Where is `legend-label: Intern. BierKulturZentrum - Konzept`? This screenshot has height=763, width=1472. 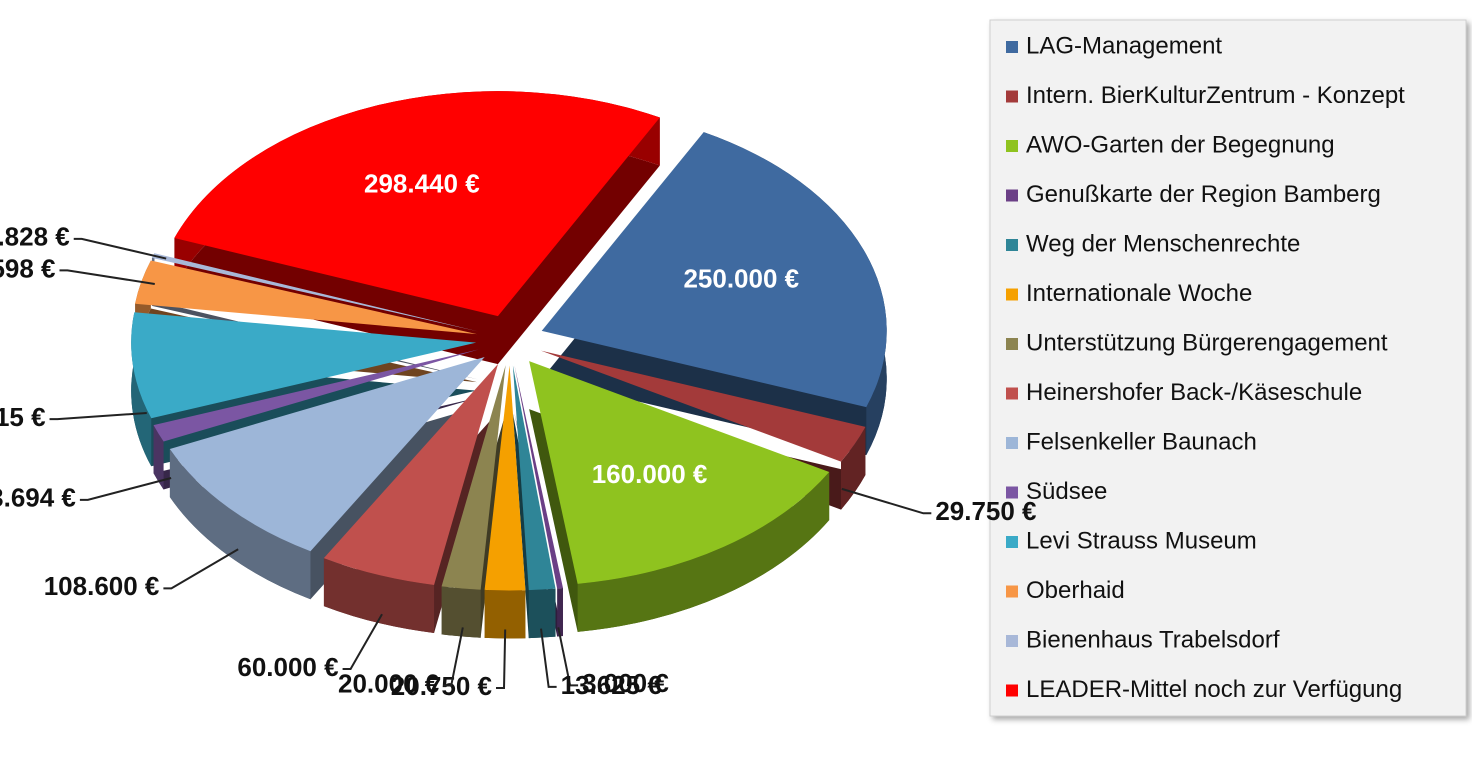 legend-label: Intern. BierKulturZentrum - Konzept is located at coordinates (1215, 95).